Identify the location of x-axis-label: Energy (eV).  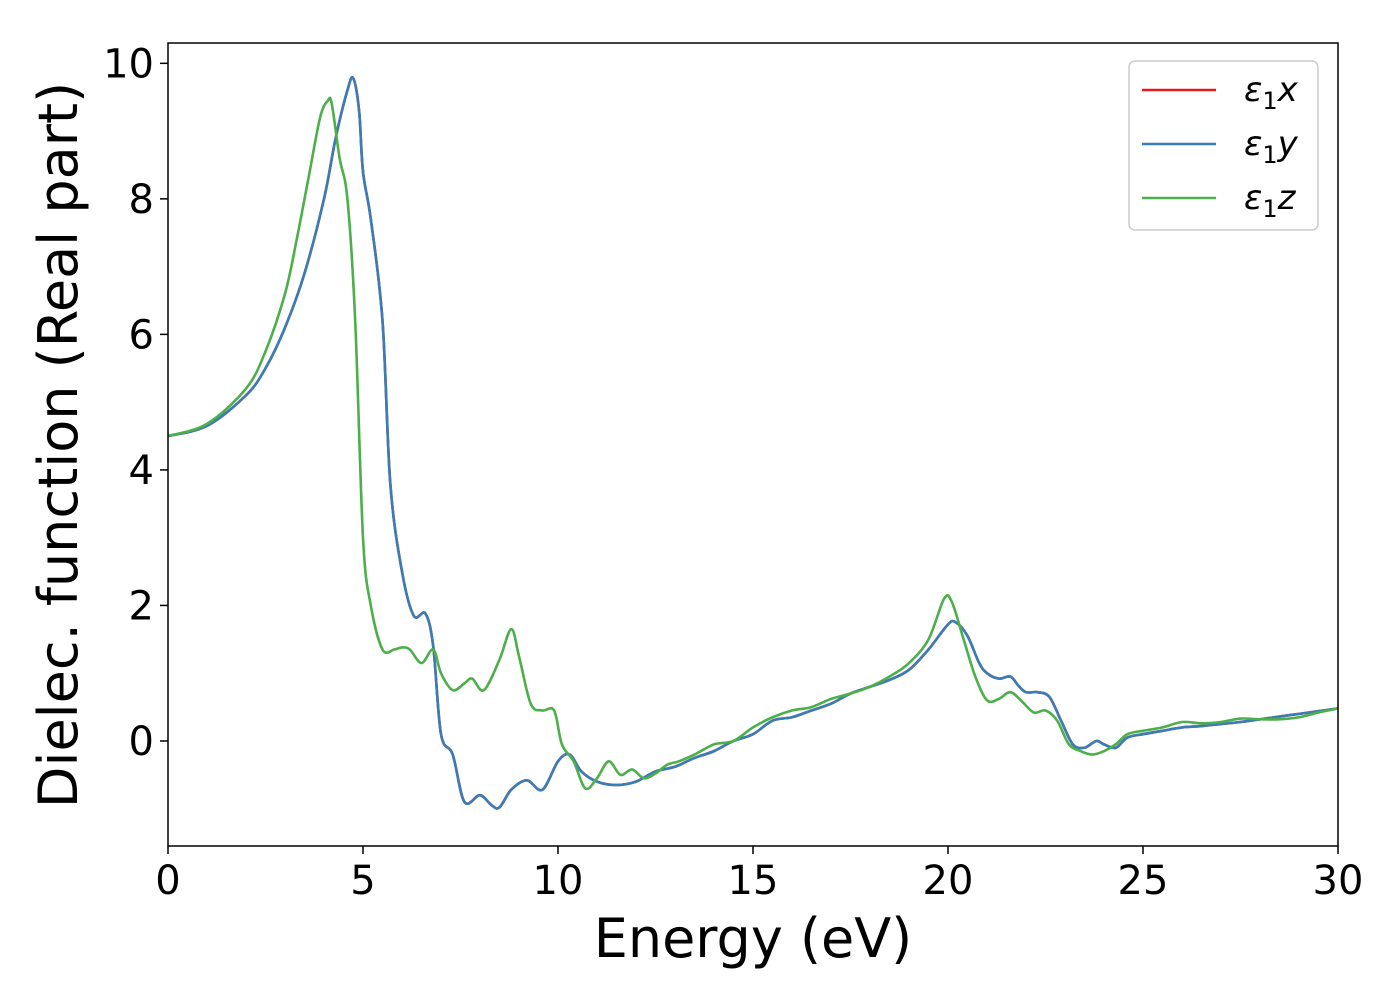
(753, 938).